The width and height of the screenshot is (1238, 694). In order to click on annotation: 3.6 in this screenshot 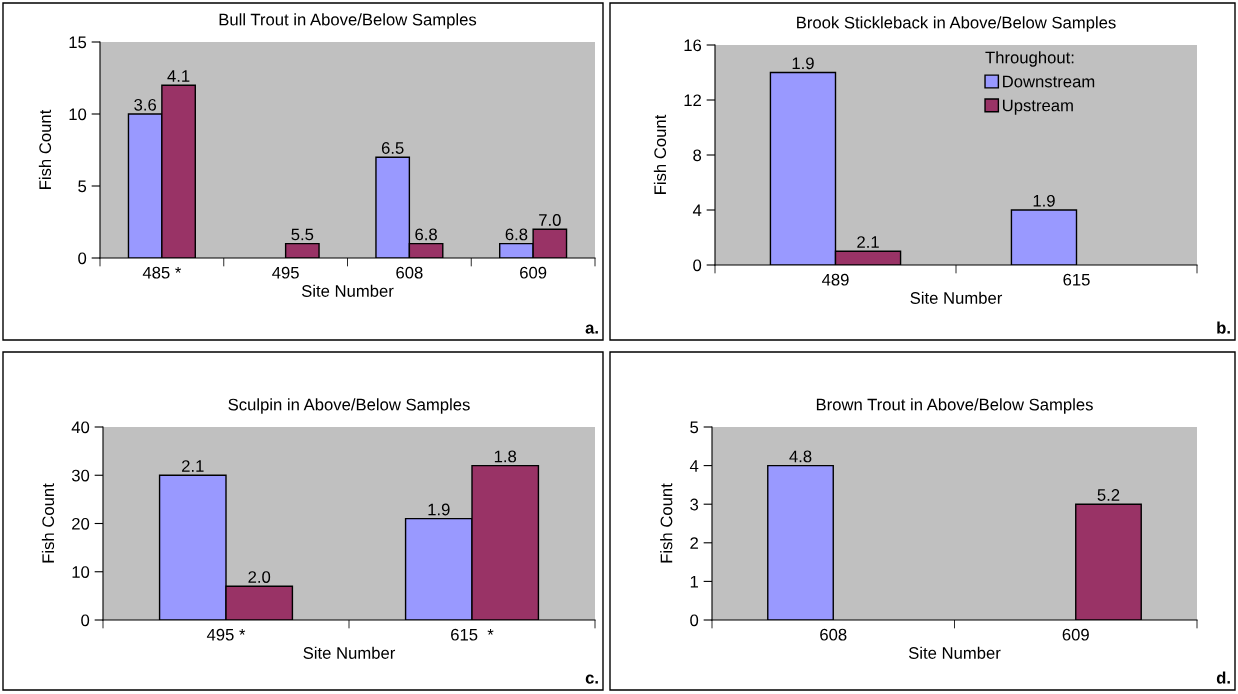, I will do `click(145, 104)`.